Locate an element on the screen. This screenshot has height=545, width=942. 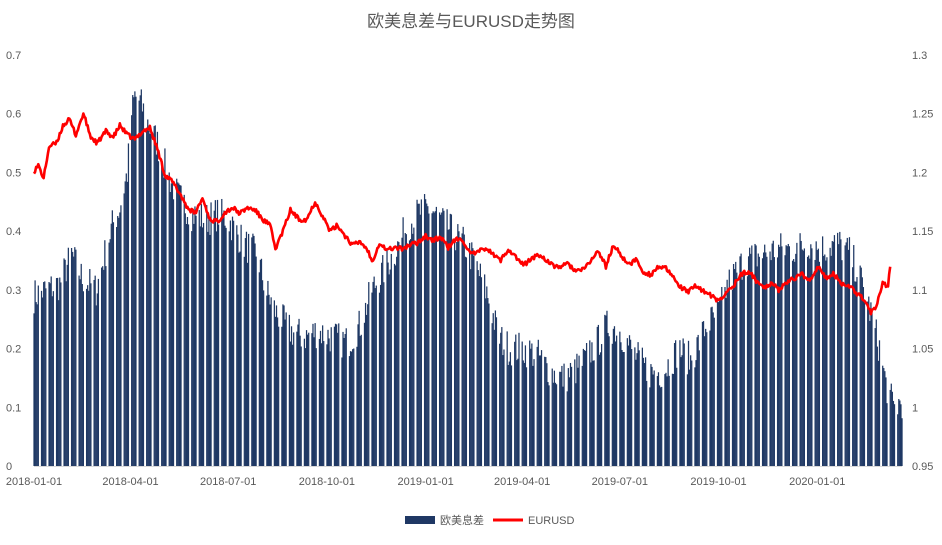
x-tick-label: 2019-07-01 is located at coordinates (620, 482).